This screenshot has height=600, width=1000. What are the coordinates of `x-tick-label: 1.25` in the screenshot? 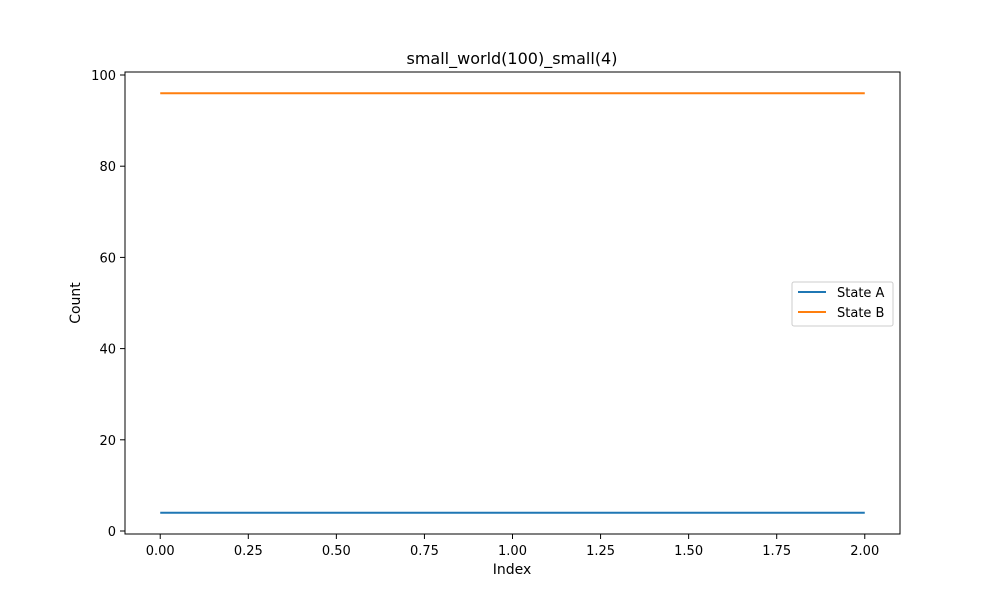 It's located at (600, 551).